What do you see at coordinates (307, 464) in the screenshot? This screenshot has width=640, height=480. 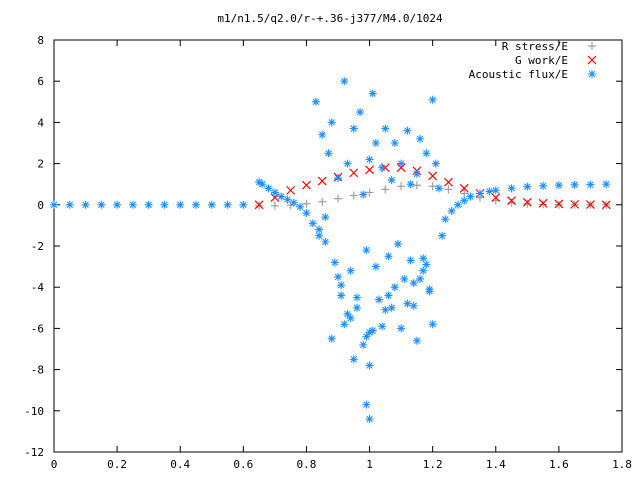 I see `x-tick-label: 0.8` at bounding box center [307, 464].